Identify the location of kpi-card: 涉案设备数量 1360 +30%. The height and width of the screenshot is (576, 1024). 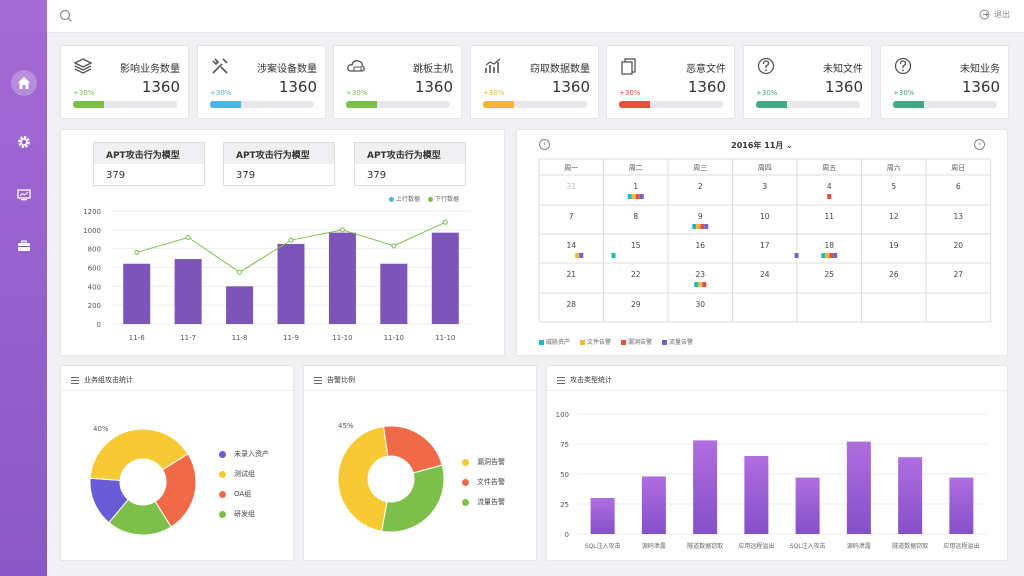
(261, 82).